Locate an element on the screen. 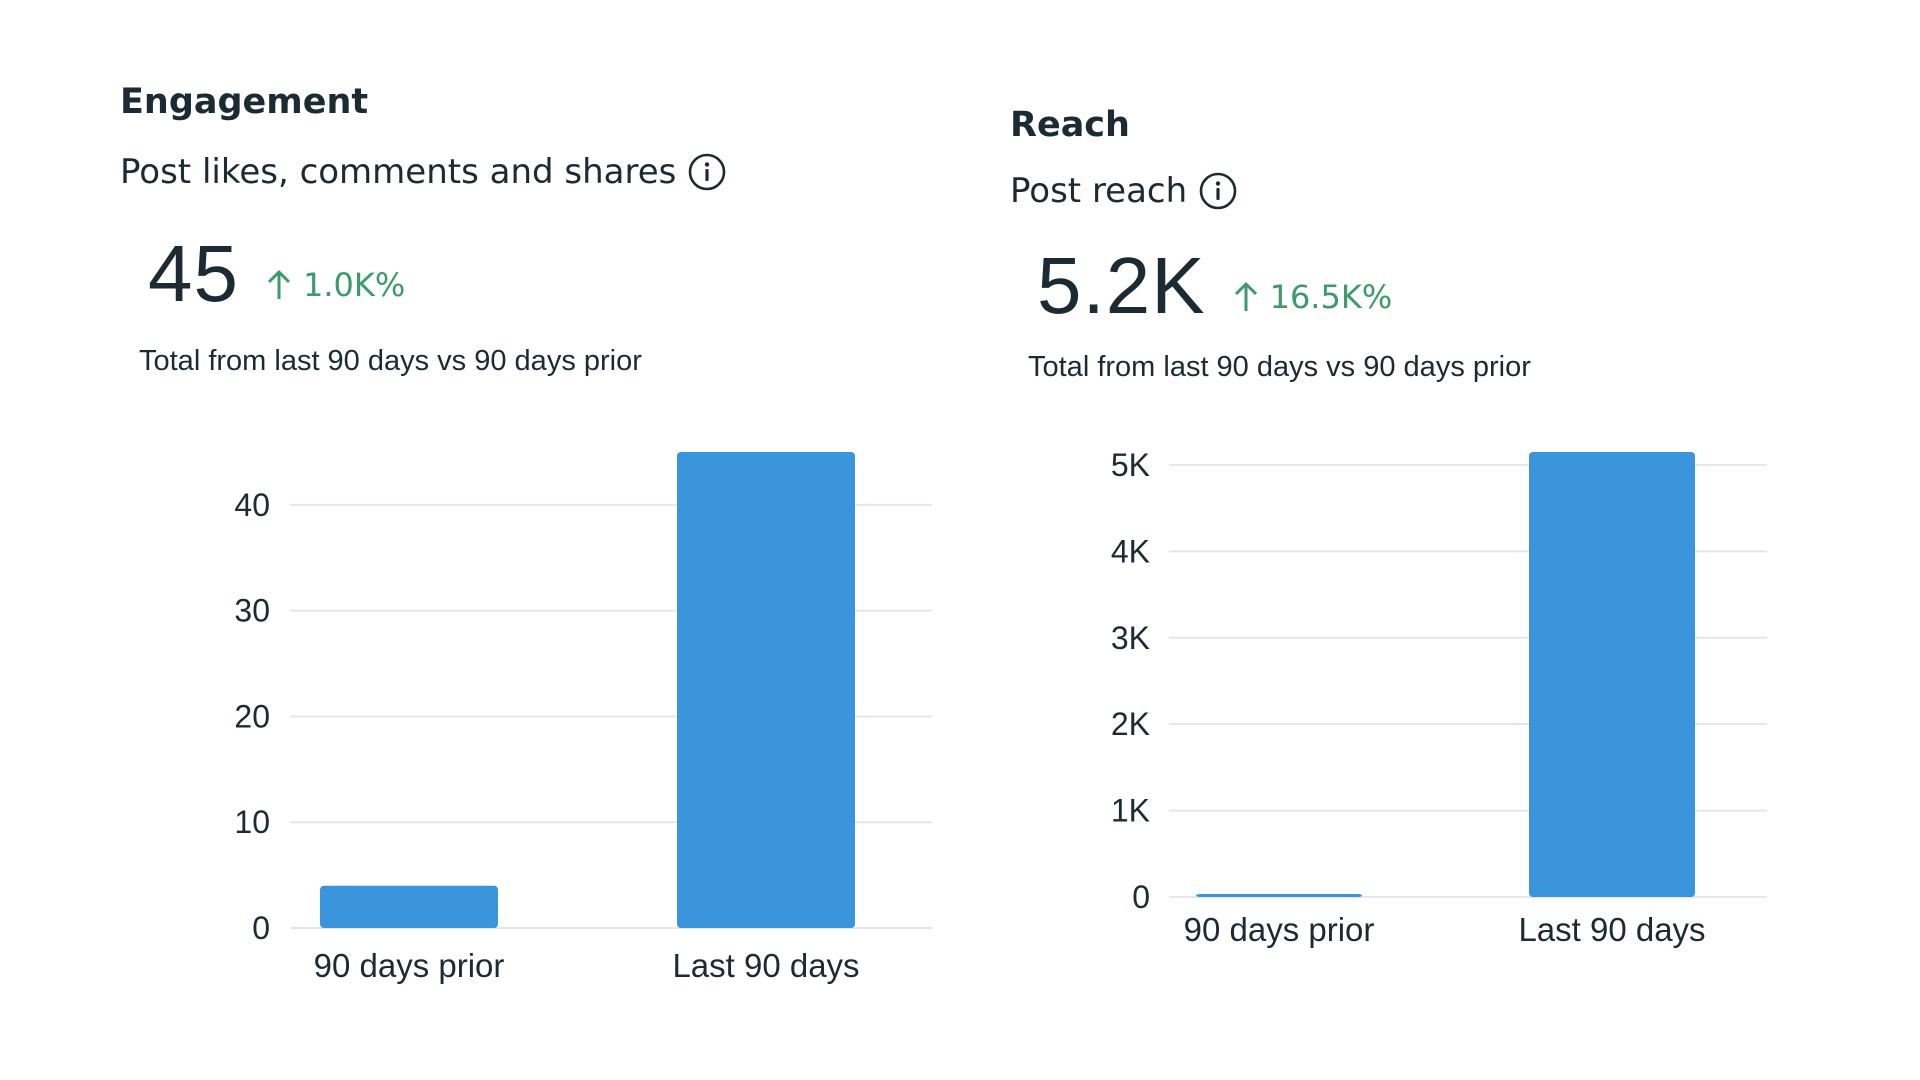 This screenshot has height=1080, width=1920. reach-caption: Total from last 90 days vs 90 days prior is located at coordinates (1279, 367).